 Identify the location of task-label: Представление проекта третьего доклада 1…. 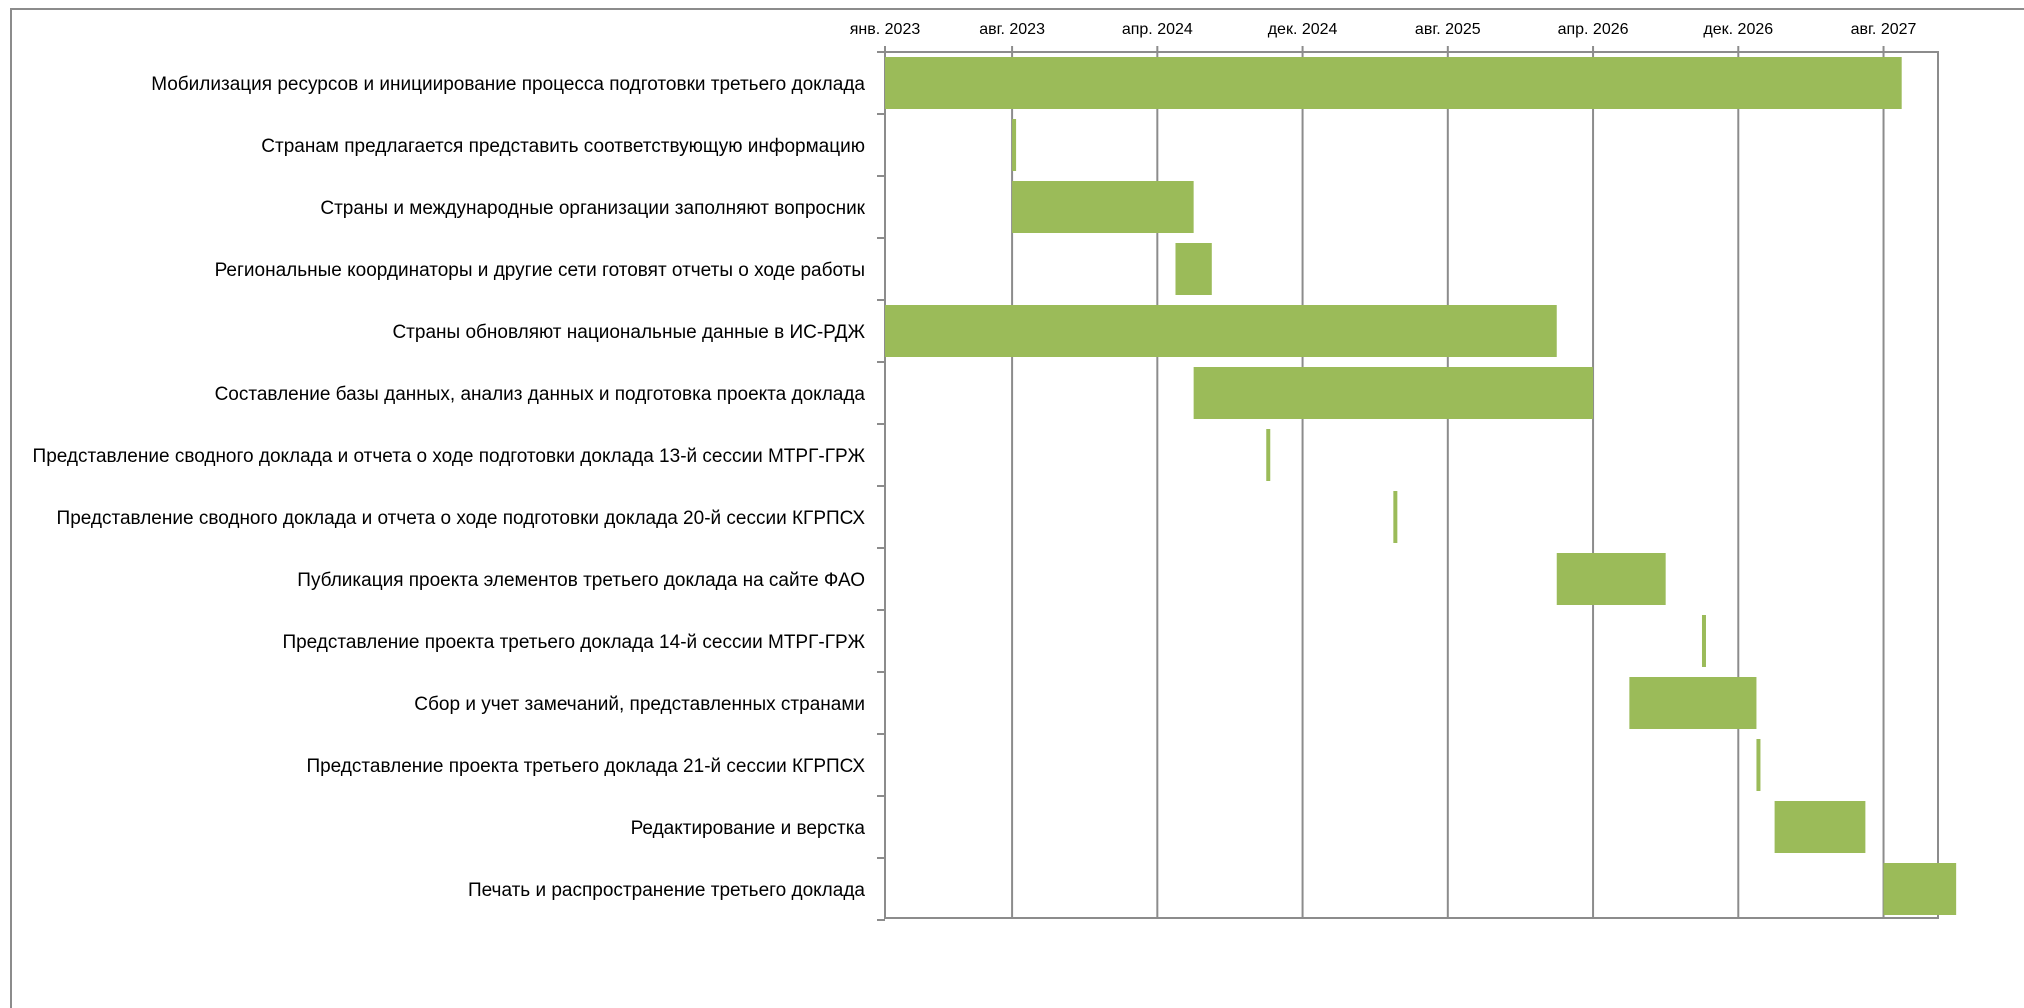
(573, 642).